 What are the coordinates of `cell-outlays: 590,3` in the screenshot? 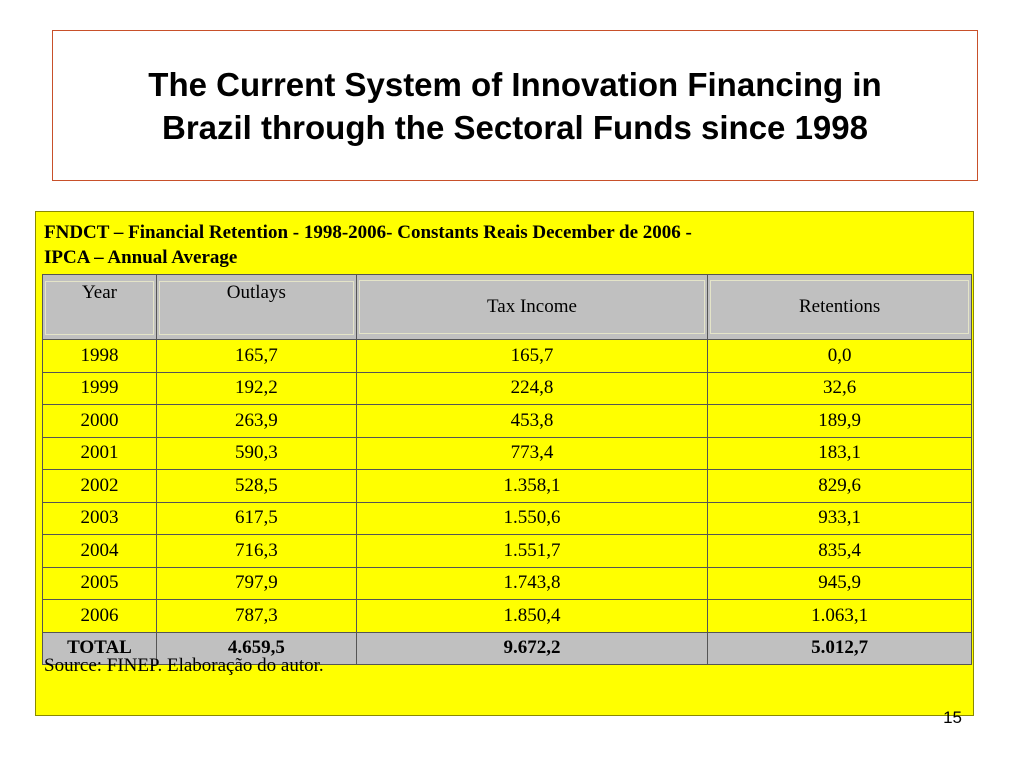 It's located at (256, 453).